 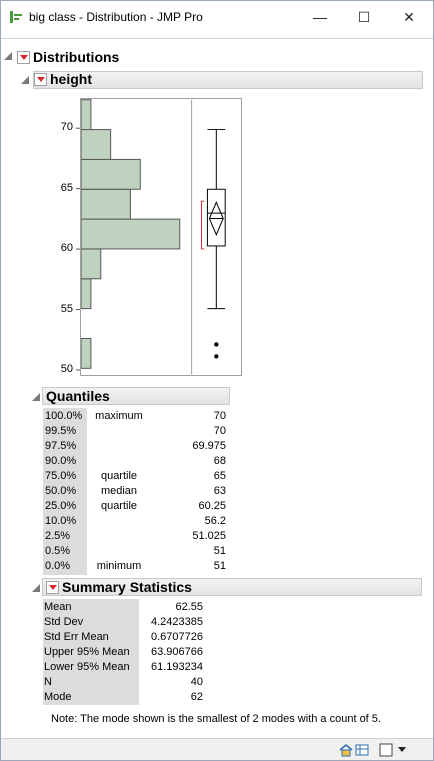 I want to click on quantile-value: 68, so click(x=219, y=461).